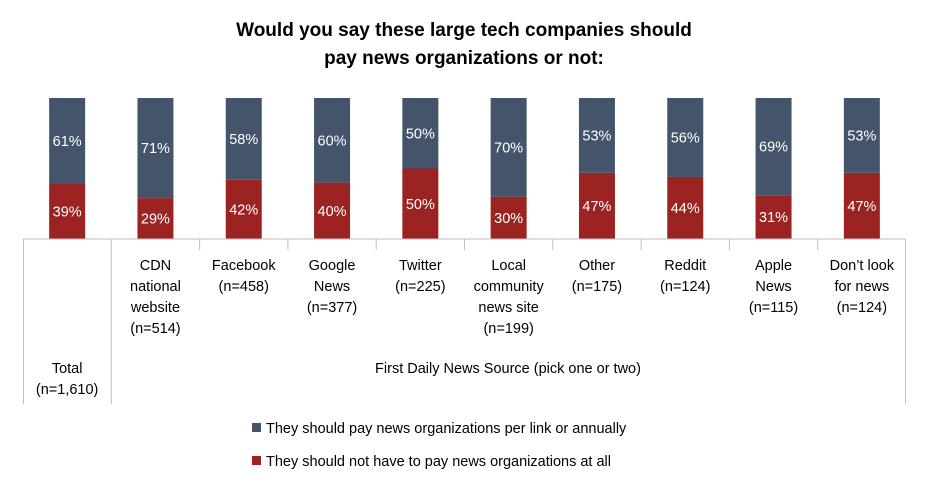  What do you see at coordinates (244, 287) in the screenshot?
I see `category-label-3-line-2: (n=458)` at bounding box center [244, 287].